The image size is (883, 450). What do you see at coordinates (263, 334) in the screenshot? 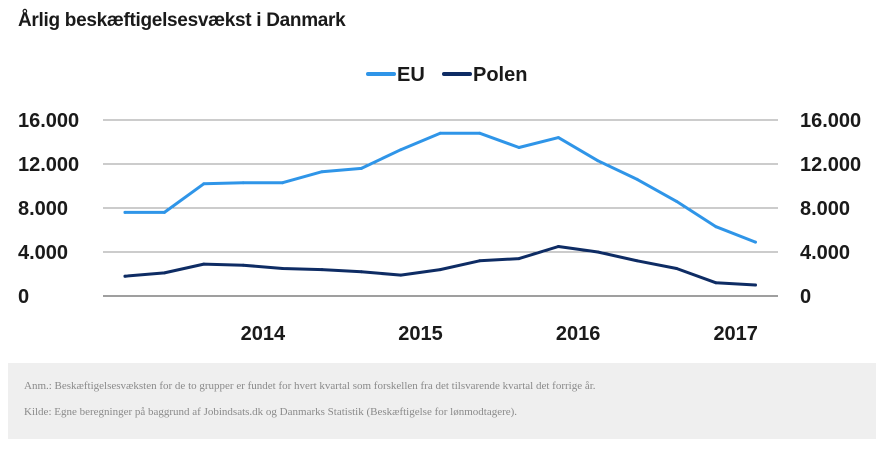
I see `x-year-label: 2014` at bounding box center [263, 334].